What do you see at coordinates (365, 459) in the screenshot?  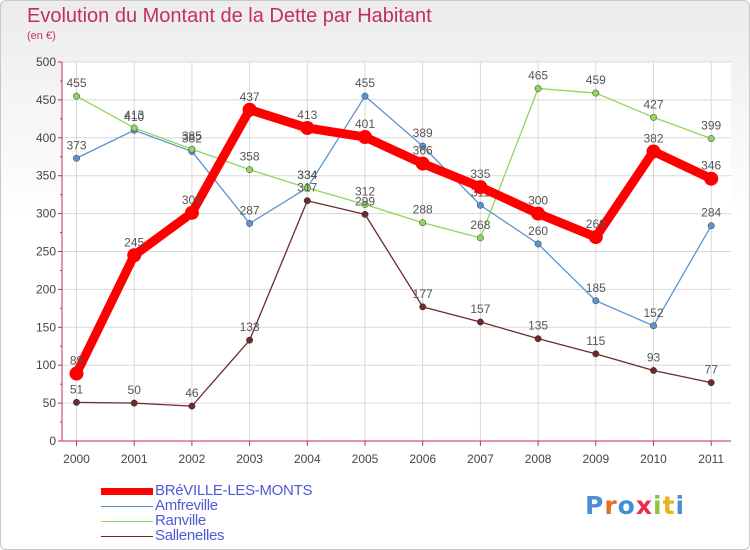 I see `x-tick-label: 2005` at bounding box center [365, 459].